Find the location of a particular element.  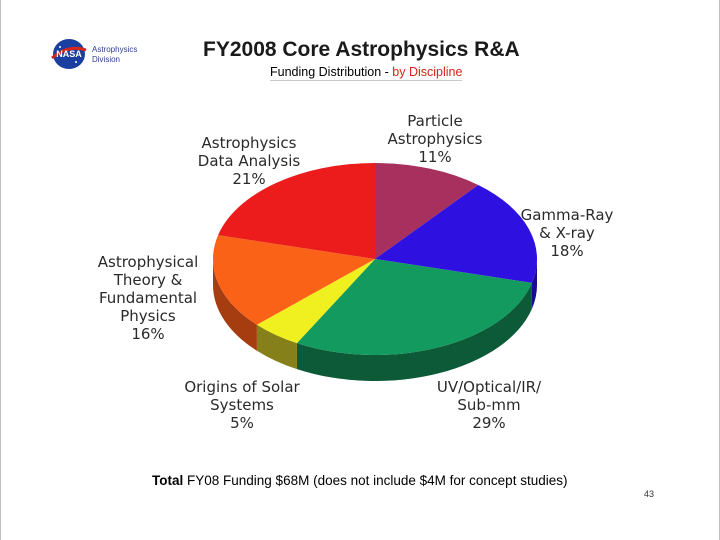

subtitle-accent: by Discipline is located at coordinates (427, 72).